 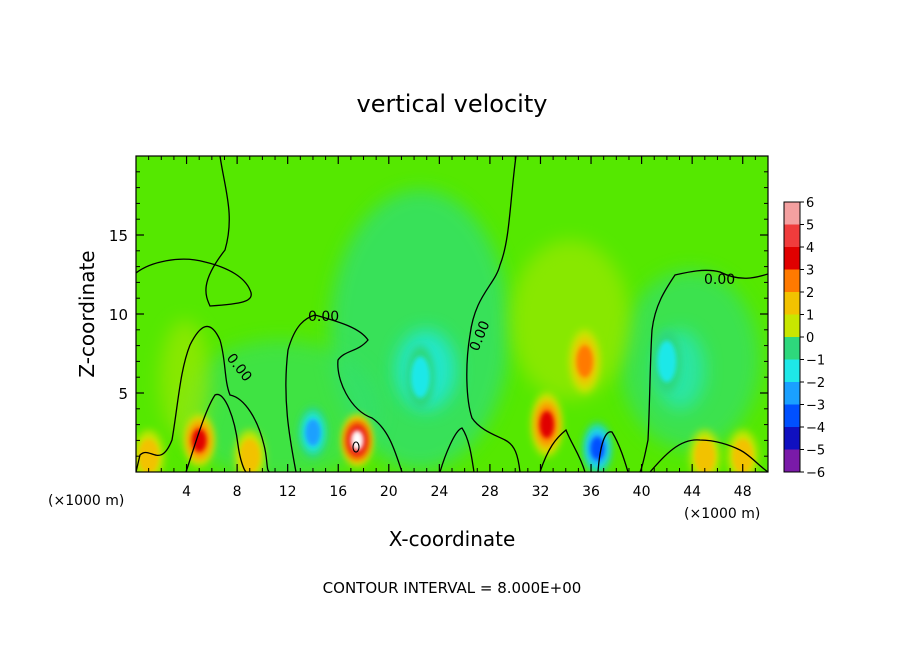 I want to click on x-tick-label: 48, so click(x=743, y=492).